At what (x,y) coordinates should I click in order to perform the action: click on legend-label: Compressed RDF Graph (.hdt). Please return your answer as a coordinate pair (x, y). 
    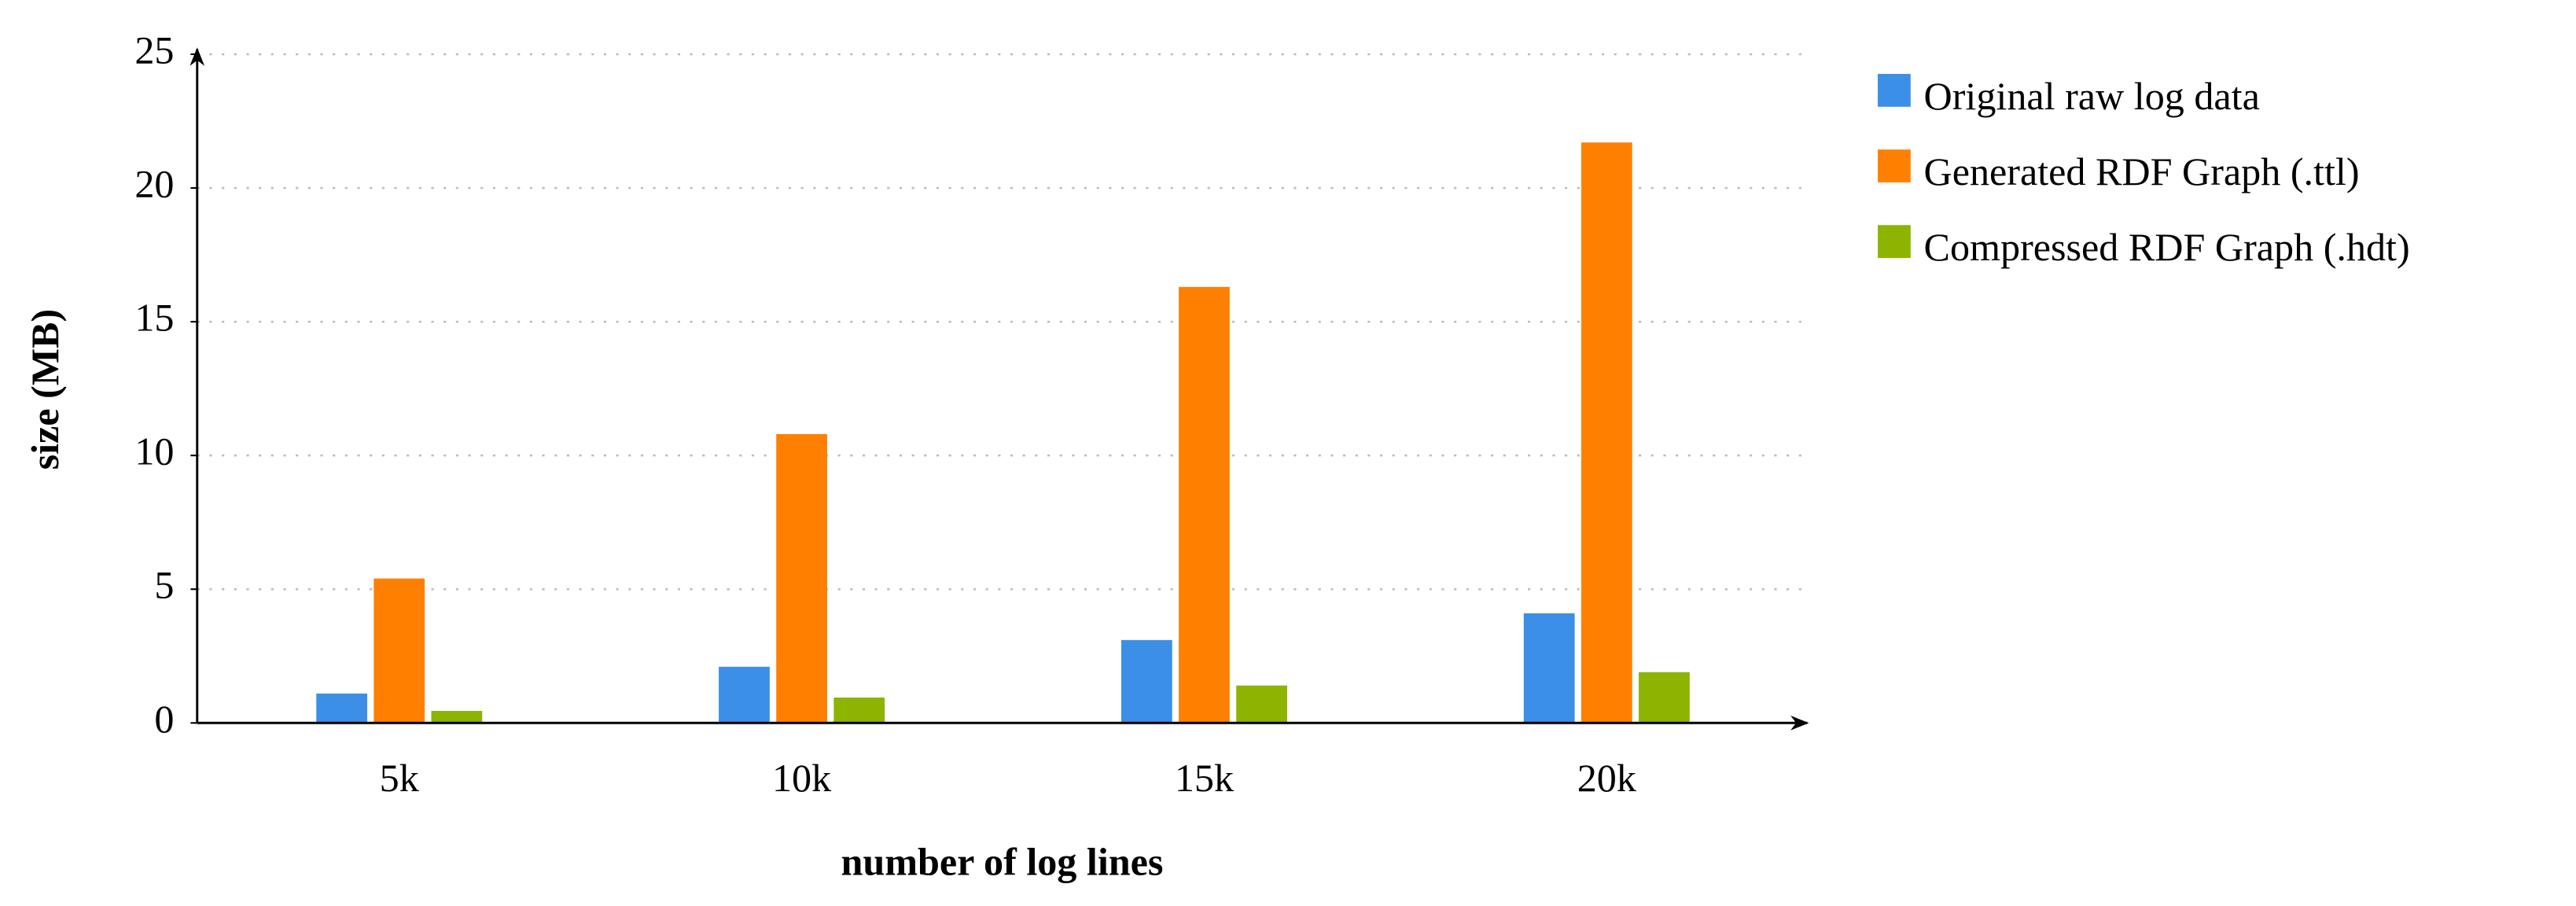
    Looking at the image, I should click on (2167, 247).